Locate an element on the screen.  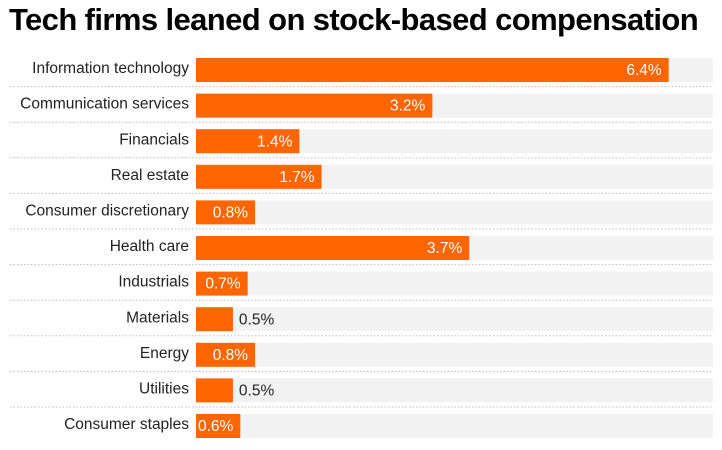
value-label: 6.4% is located at coordinates (644, 70).